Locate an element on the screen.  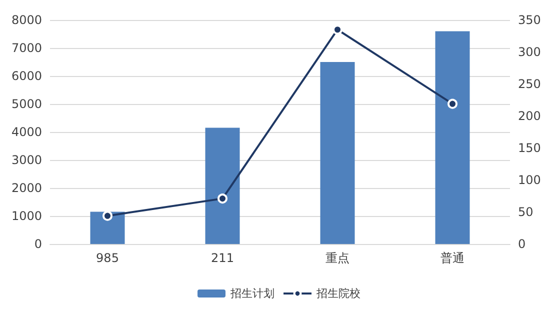
x-tick-label: 211 is located at coordinates (222, 258).